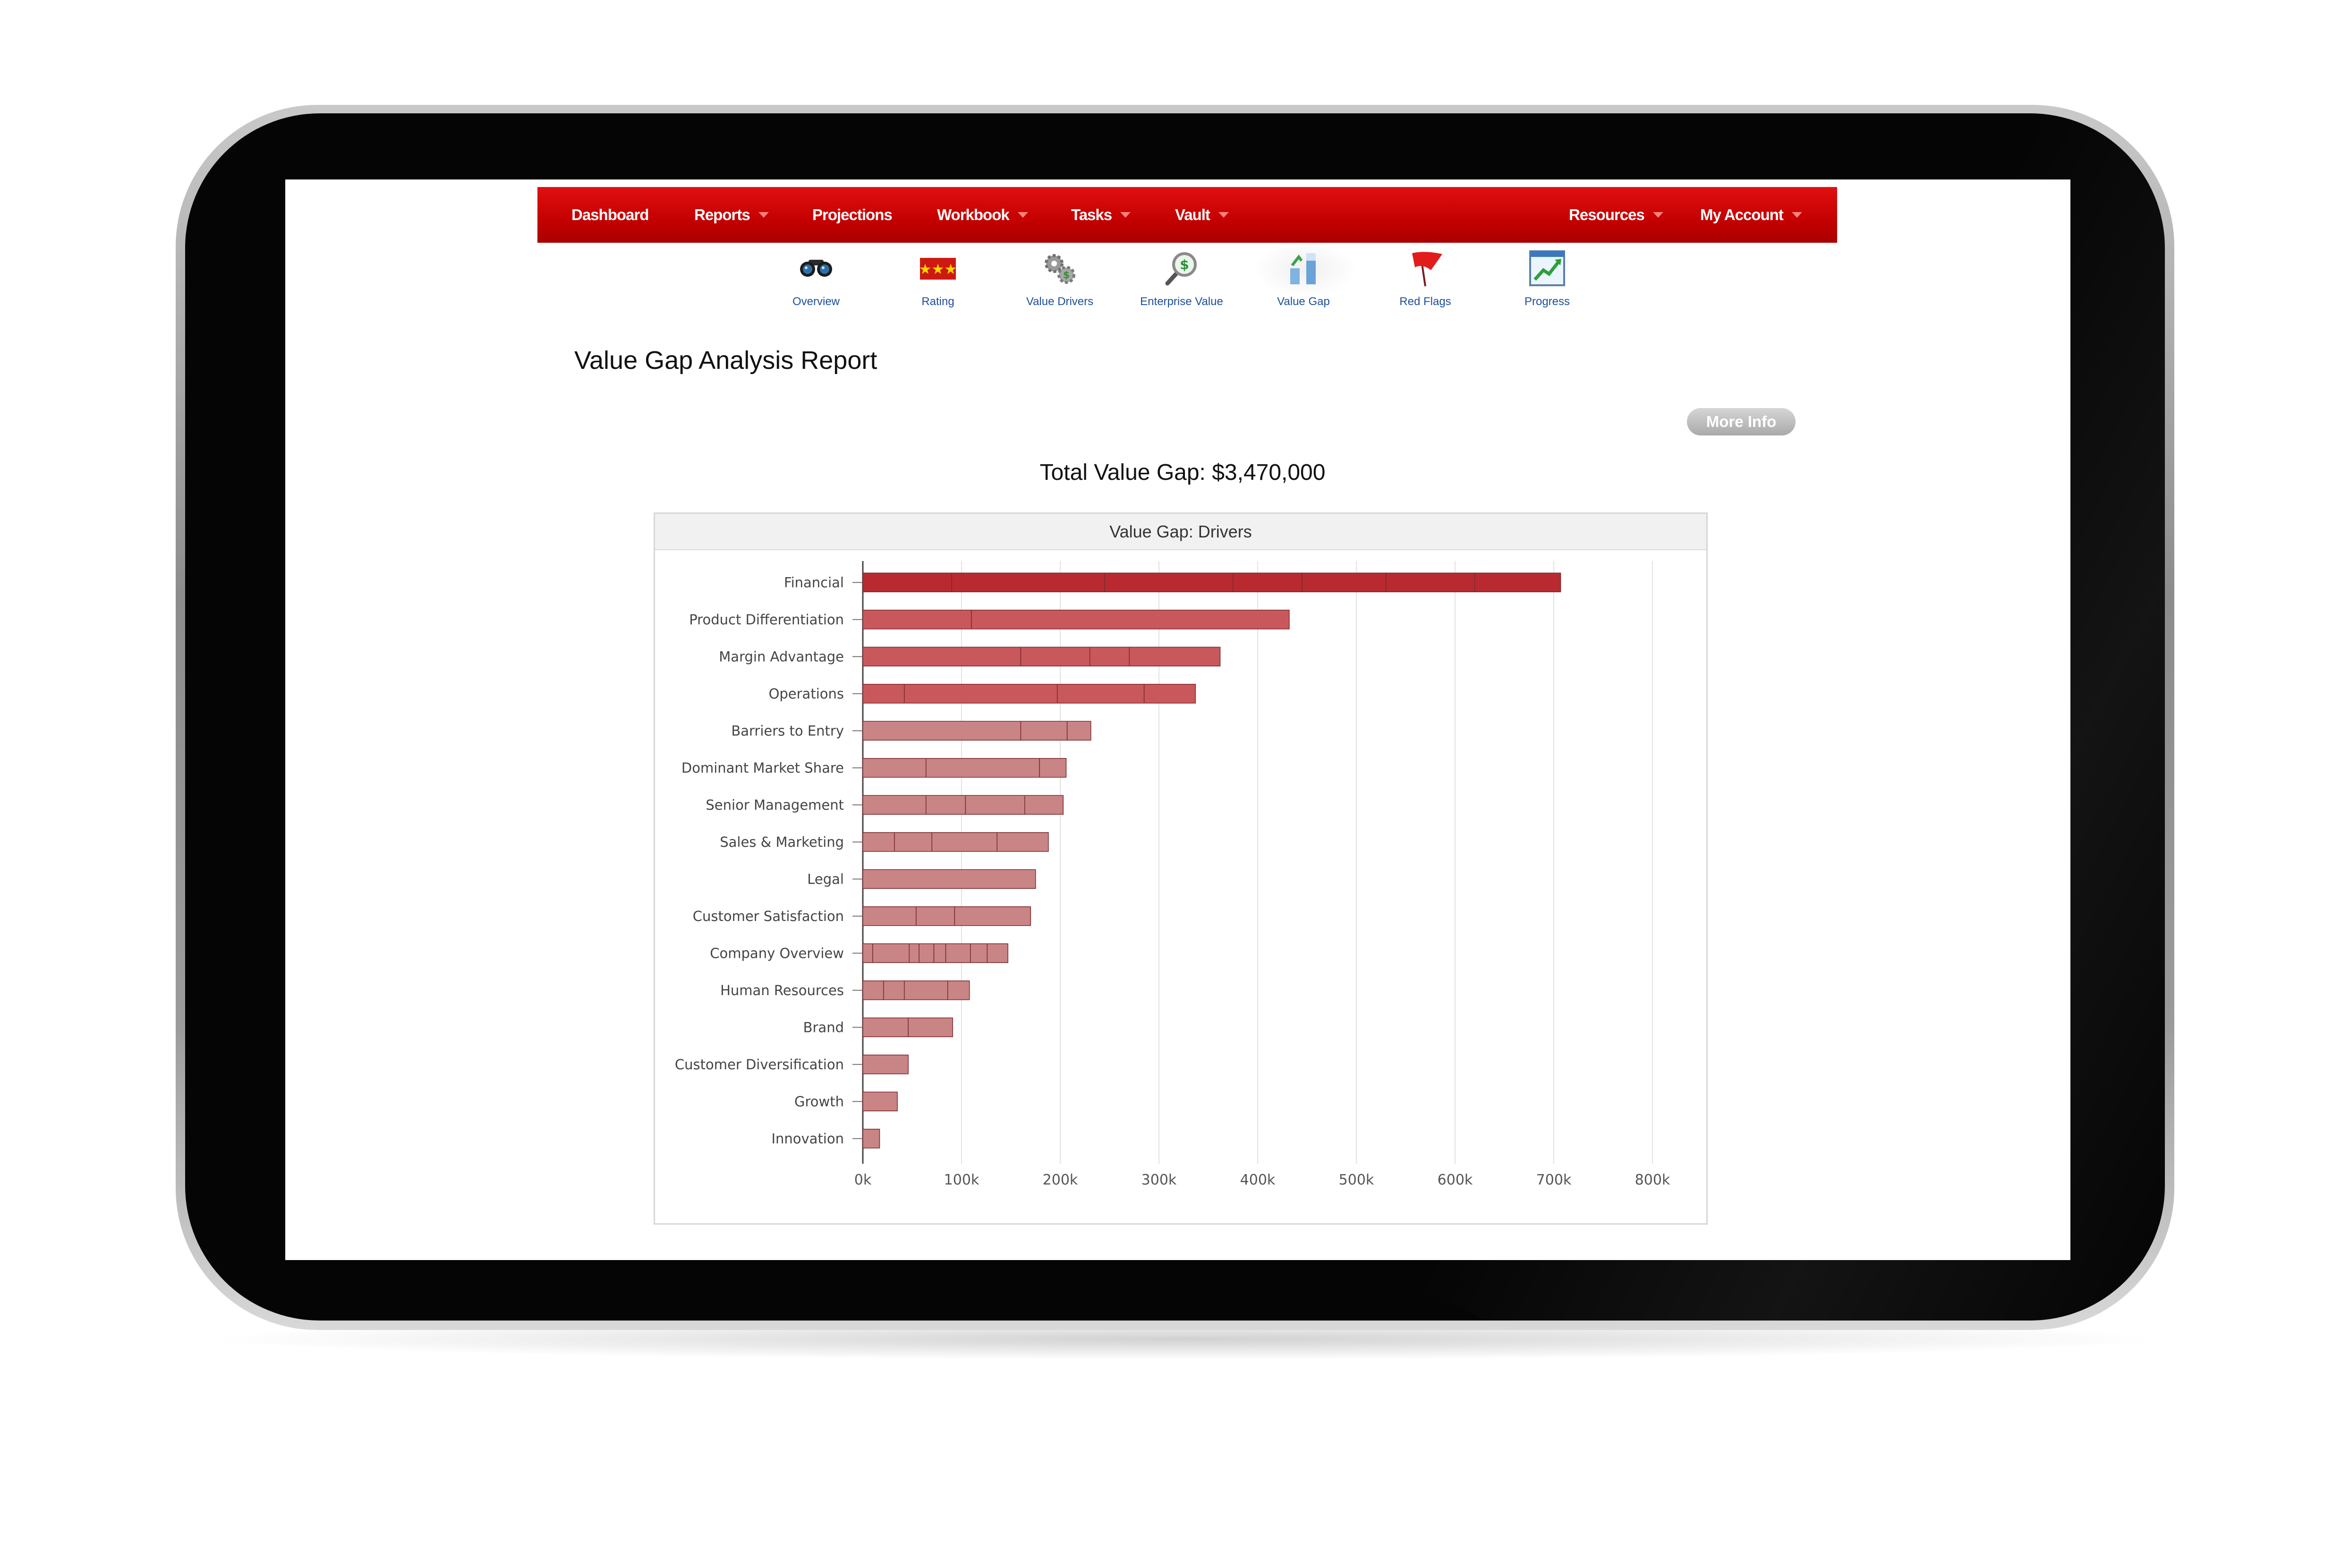  I want to click on category-label: Dominant Market Share, so click(762, 768).